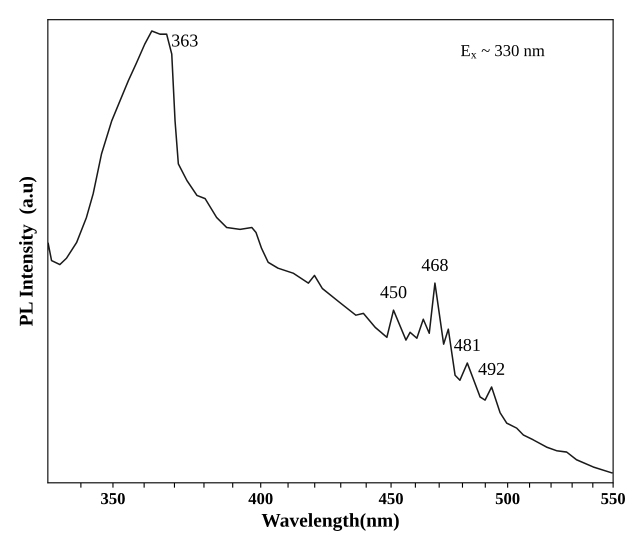 The width and height of the screenshot is (638, 548). What do you see at coordinates (467, 345) in the screenshot?
I see `annotation: 481` at bounding box center [467, 345].